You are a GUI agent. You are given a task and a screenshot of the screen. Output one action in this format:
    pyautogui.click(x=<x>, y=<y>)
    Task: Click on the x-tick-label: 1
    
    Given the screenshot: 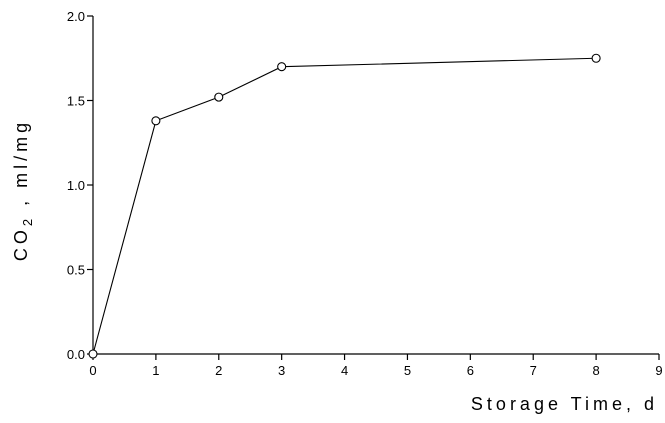 What is the action you would take?
    pyautogui.click(x=155, y=370)
    